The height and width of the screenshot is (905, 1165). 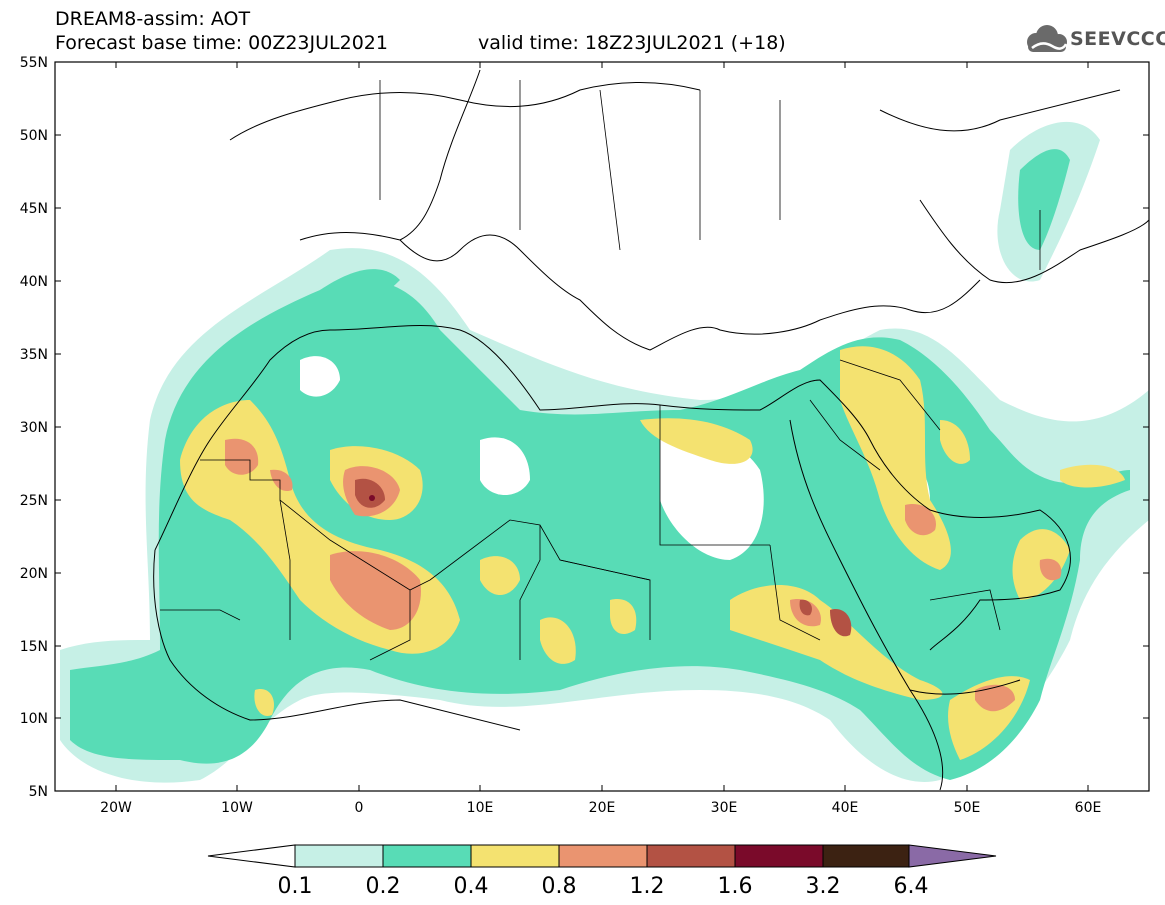 What do you see at coordinates (34, 355) in the screenshot?
I see `lat-label: 35N` at bounding box center [34, 355].